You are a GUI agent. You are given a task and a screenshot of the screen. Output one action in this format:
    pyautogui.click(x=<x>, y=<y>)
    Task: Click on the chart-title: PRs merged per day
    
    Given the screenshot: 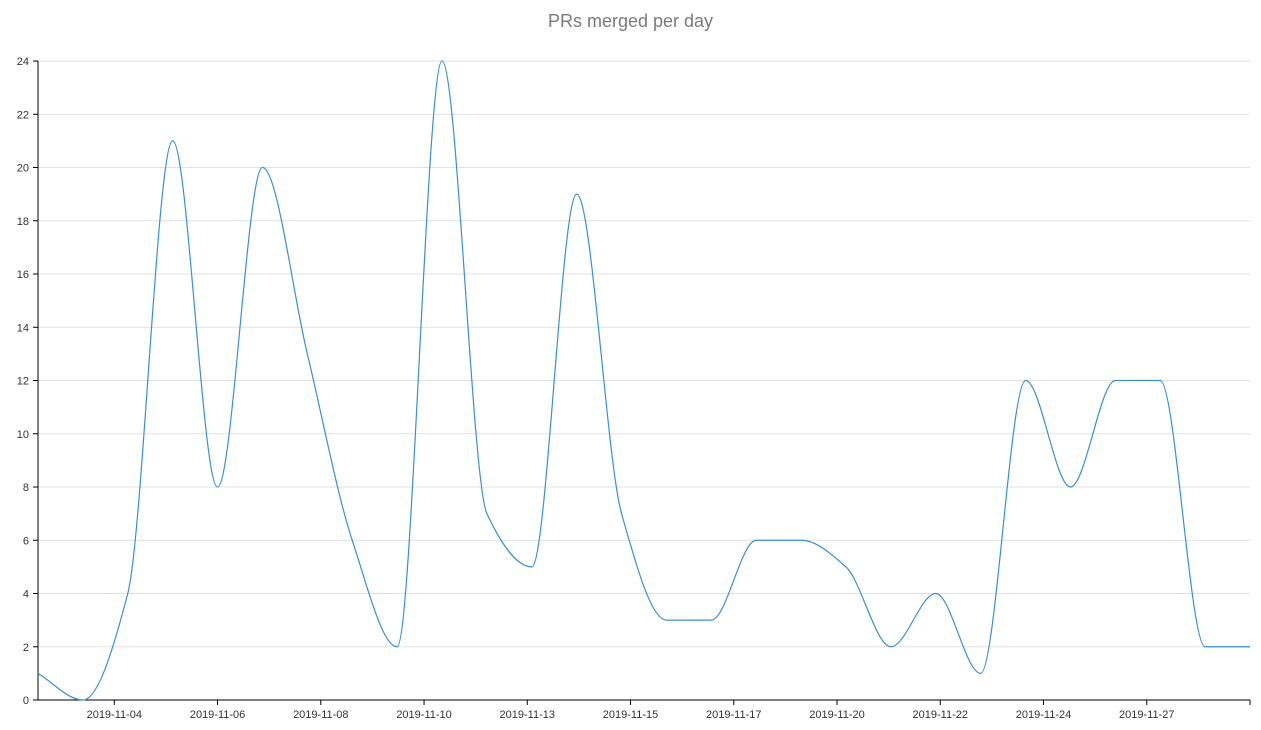 What is the action you would take?
    pyautogui.click(x=630, y=21)
    